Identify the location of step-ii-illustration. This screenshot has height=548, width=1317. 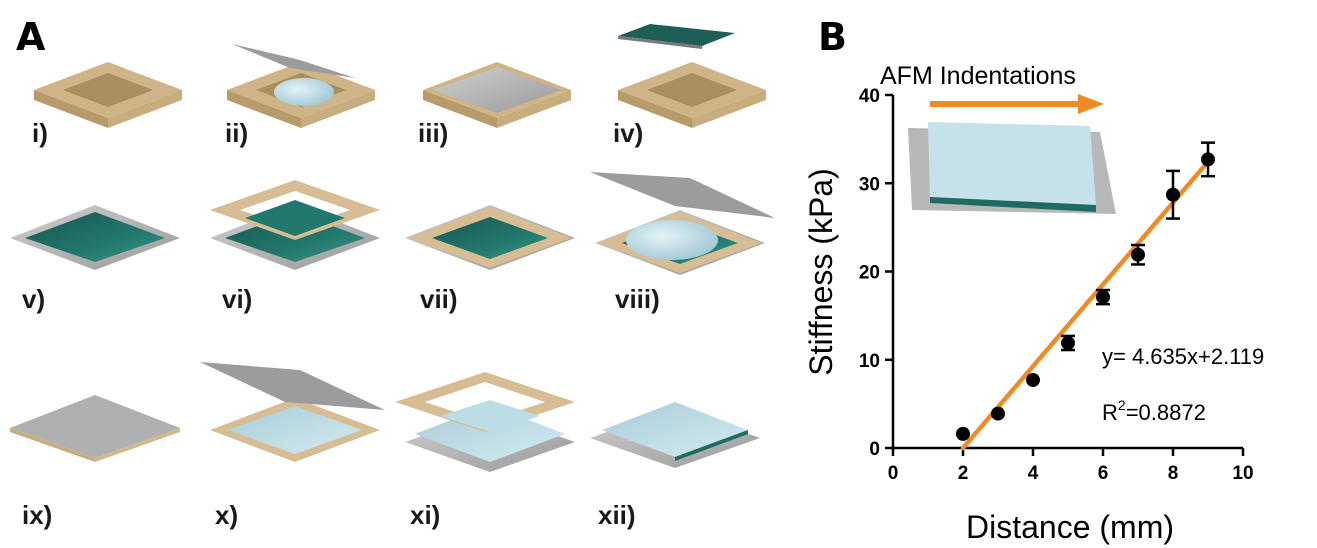
(301, 86).